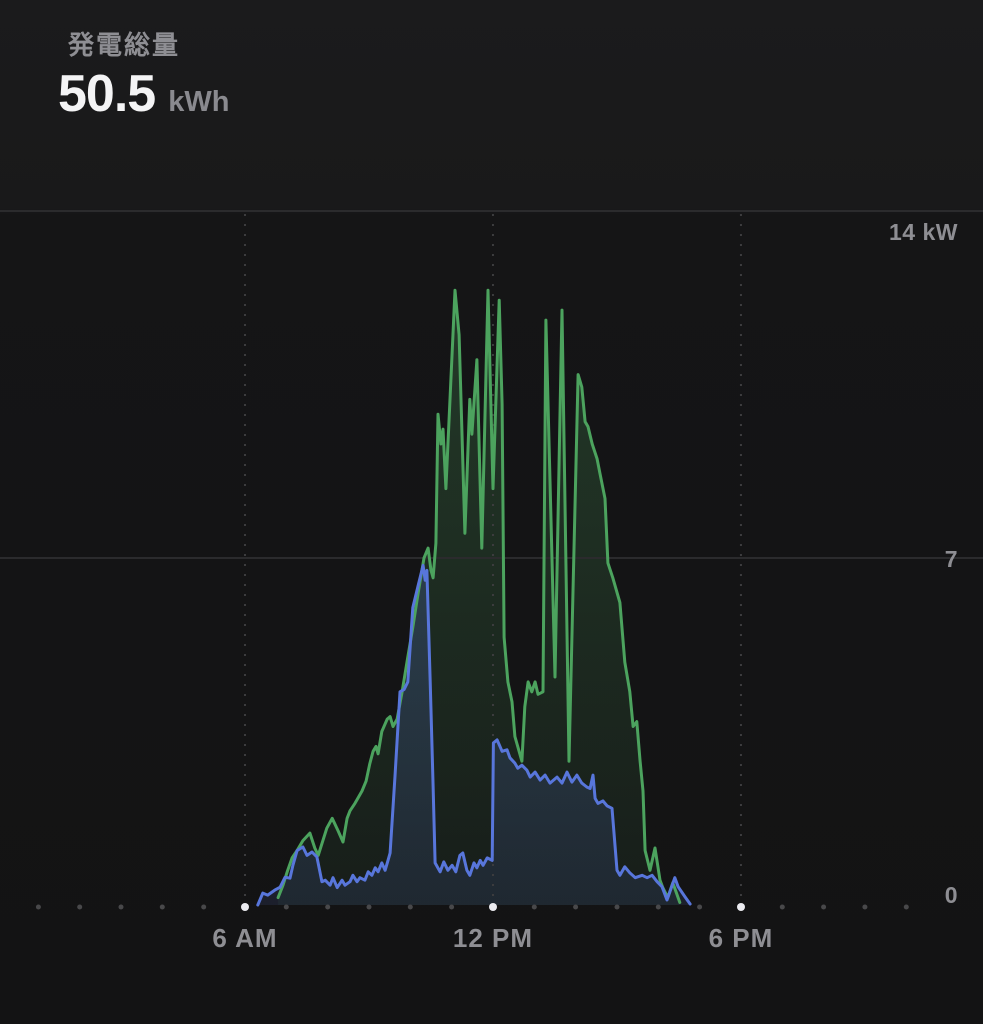  Describe the element at coordinates (951, 559) in the screenshot. I see `y-axis-label-7: 7` at that location.